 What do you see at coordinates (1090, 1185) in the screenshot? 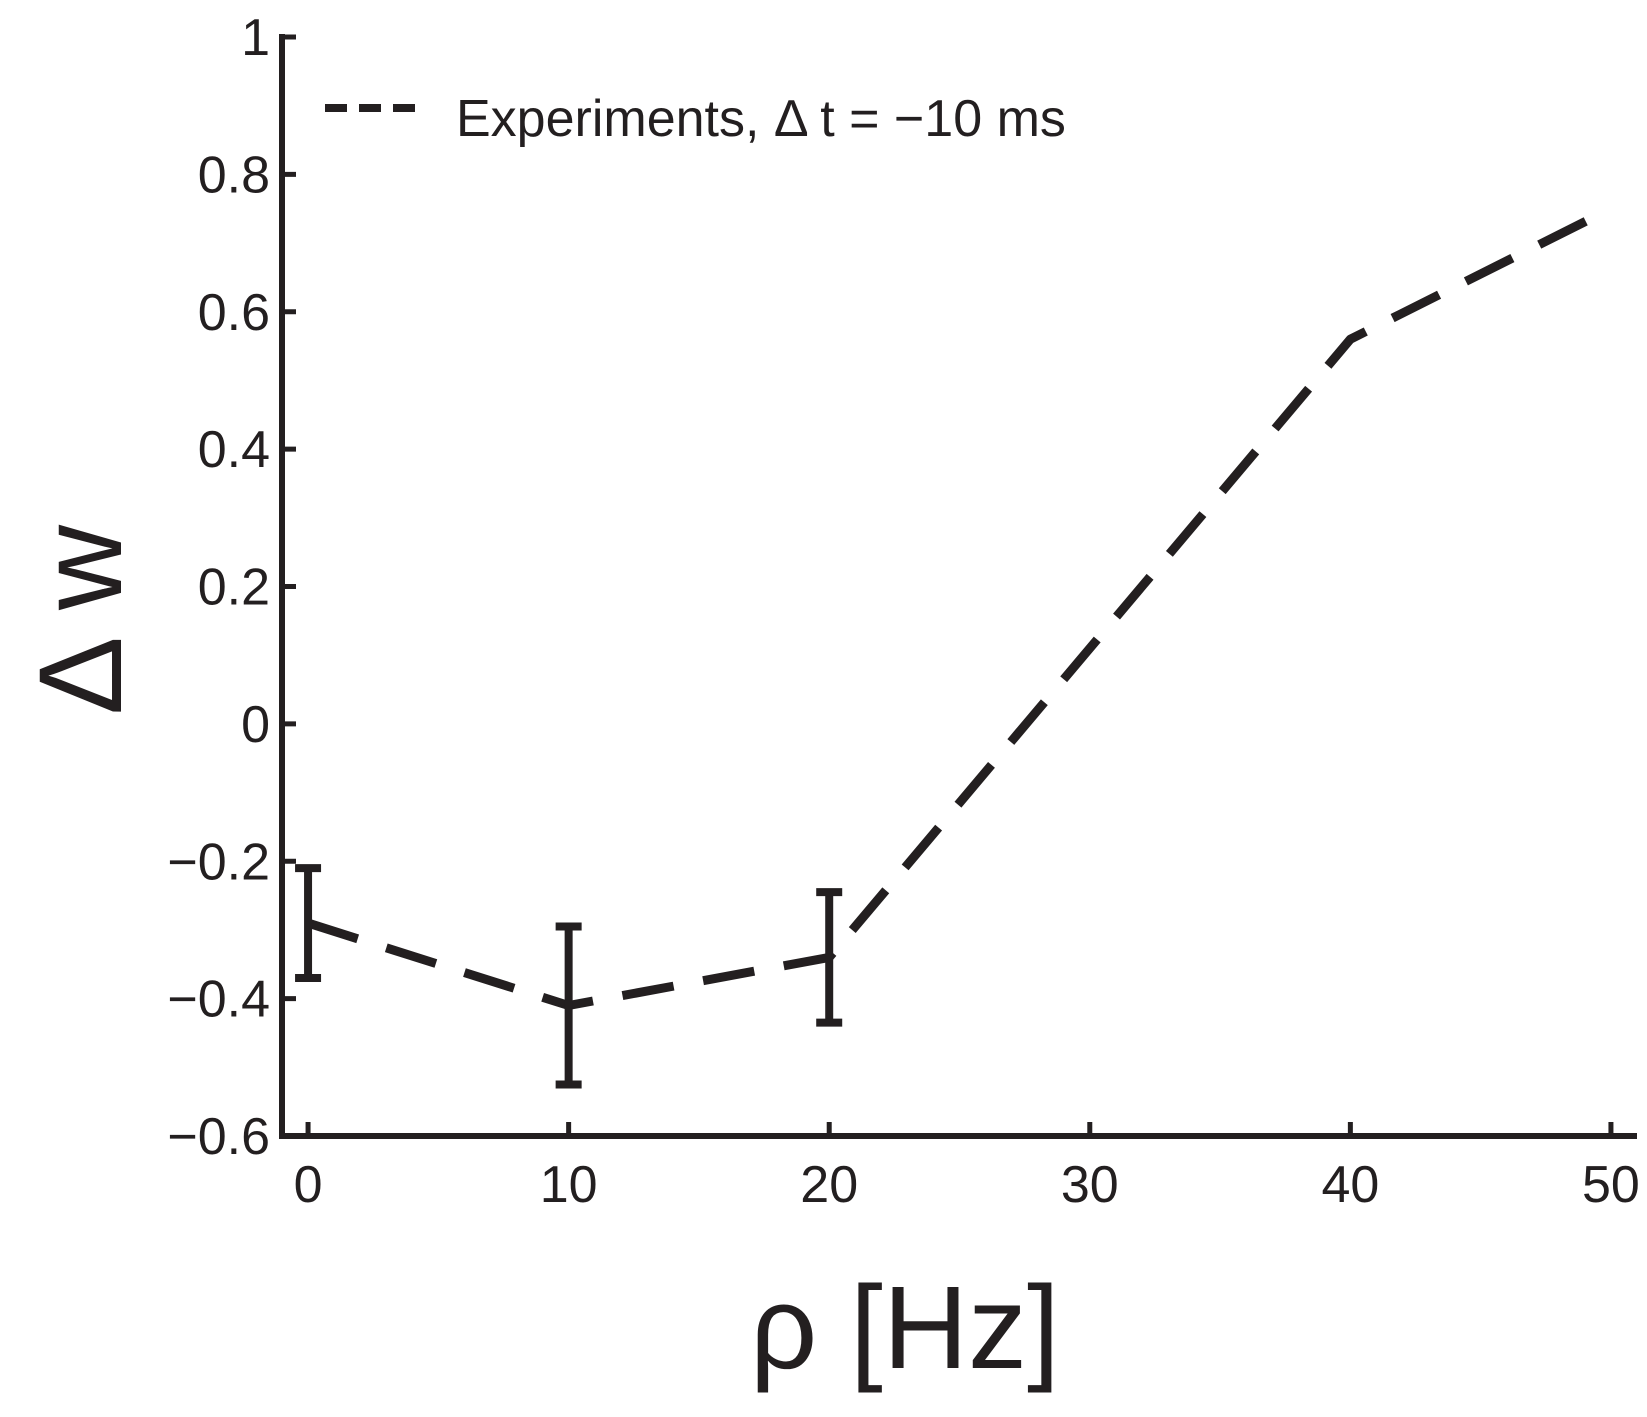
I see `x-tick-label: 30` at bounding box center [1090, 1185].